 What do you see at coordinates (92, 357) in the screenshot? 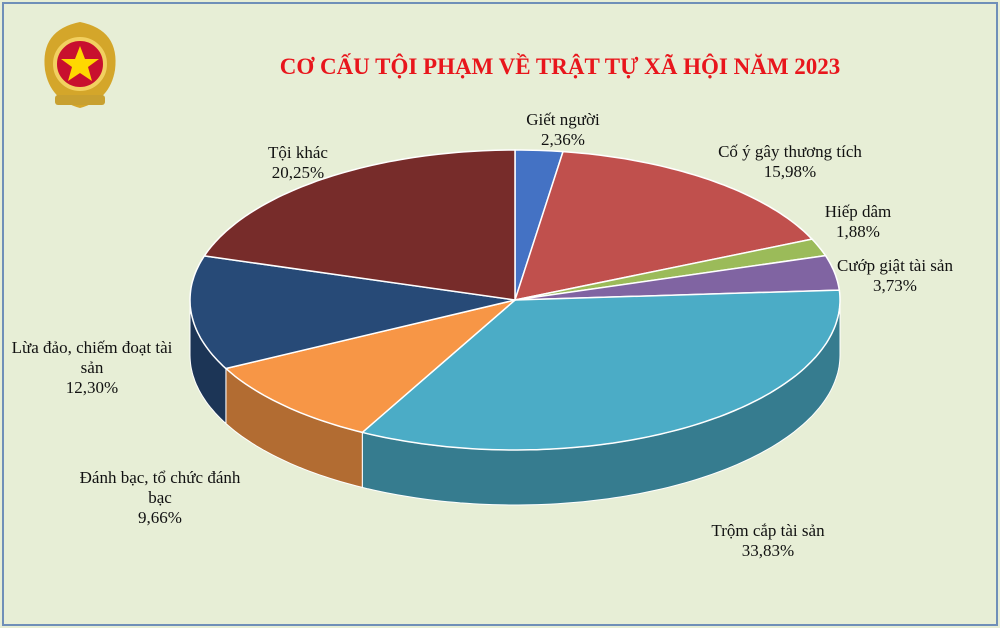
I see `slice-label: Lừa đảo, chiếm đoạt tài sản` at bounding box center [92, 357].